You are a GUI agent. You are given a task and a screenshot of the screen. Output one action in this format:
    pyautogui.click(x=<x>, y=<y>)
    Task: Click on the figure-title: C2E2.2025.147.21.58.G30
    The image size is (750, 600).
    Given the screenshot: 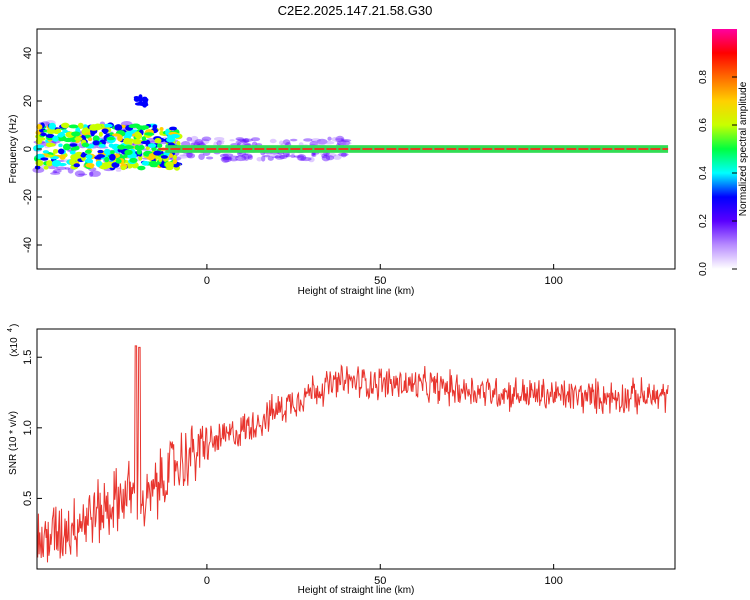 What is the action you would take?
    pyautogui.click(x=355, y=10)
    